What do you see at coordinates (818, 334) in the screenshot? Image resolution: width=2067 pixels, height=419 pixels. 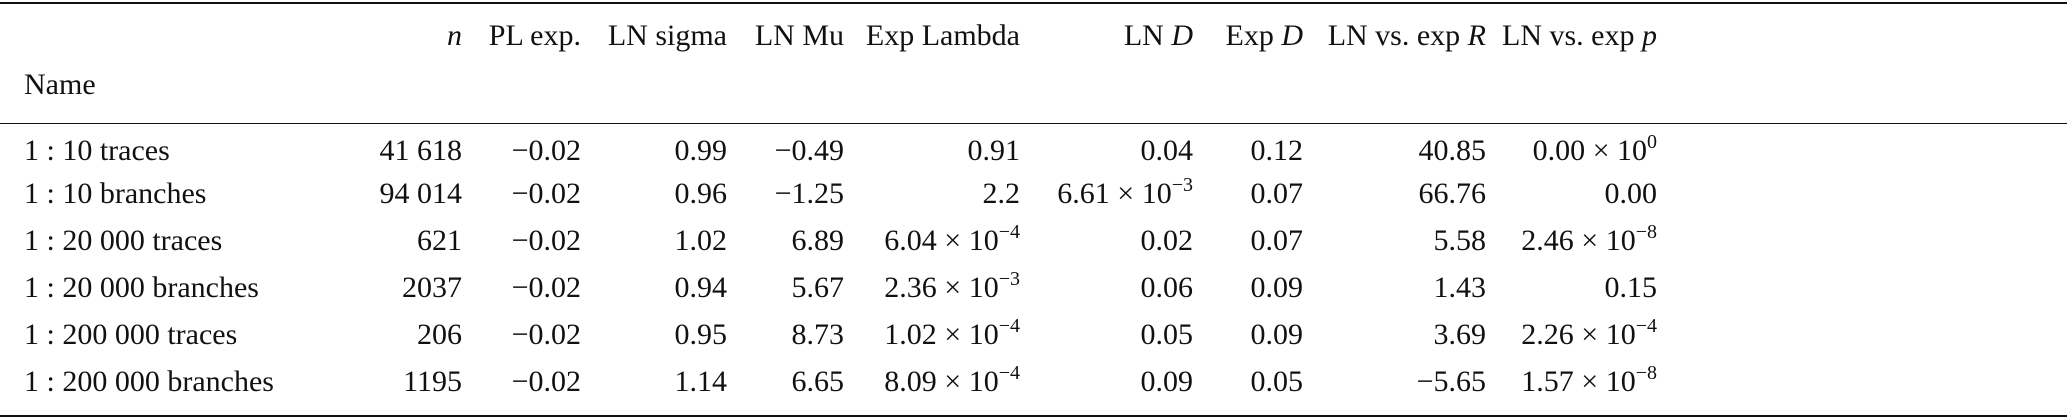 I see `cell-ln-mu: 8.73` at bounding box center [818, 334].